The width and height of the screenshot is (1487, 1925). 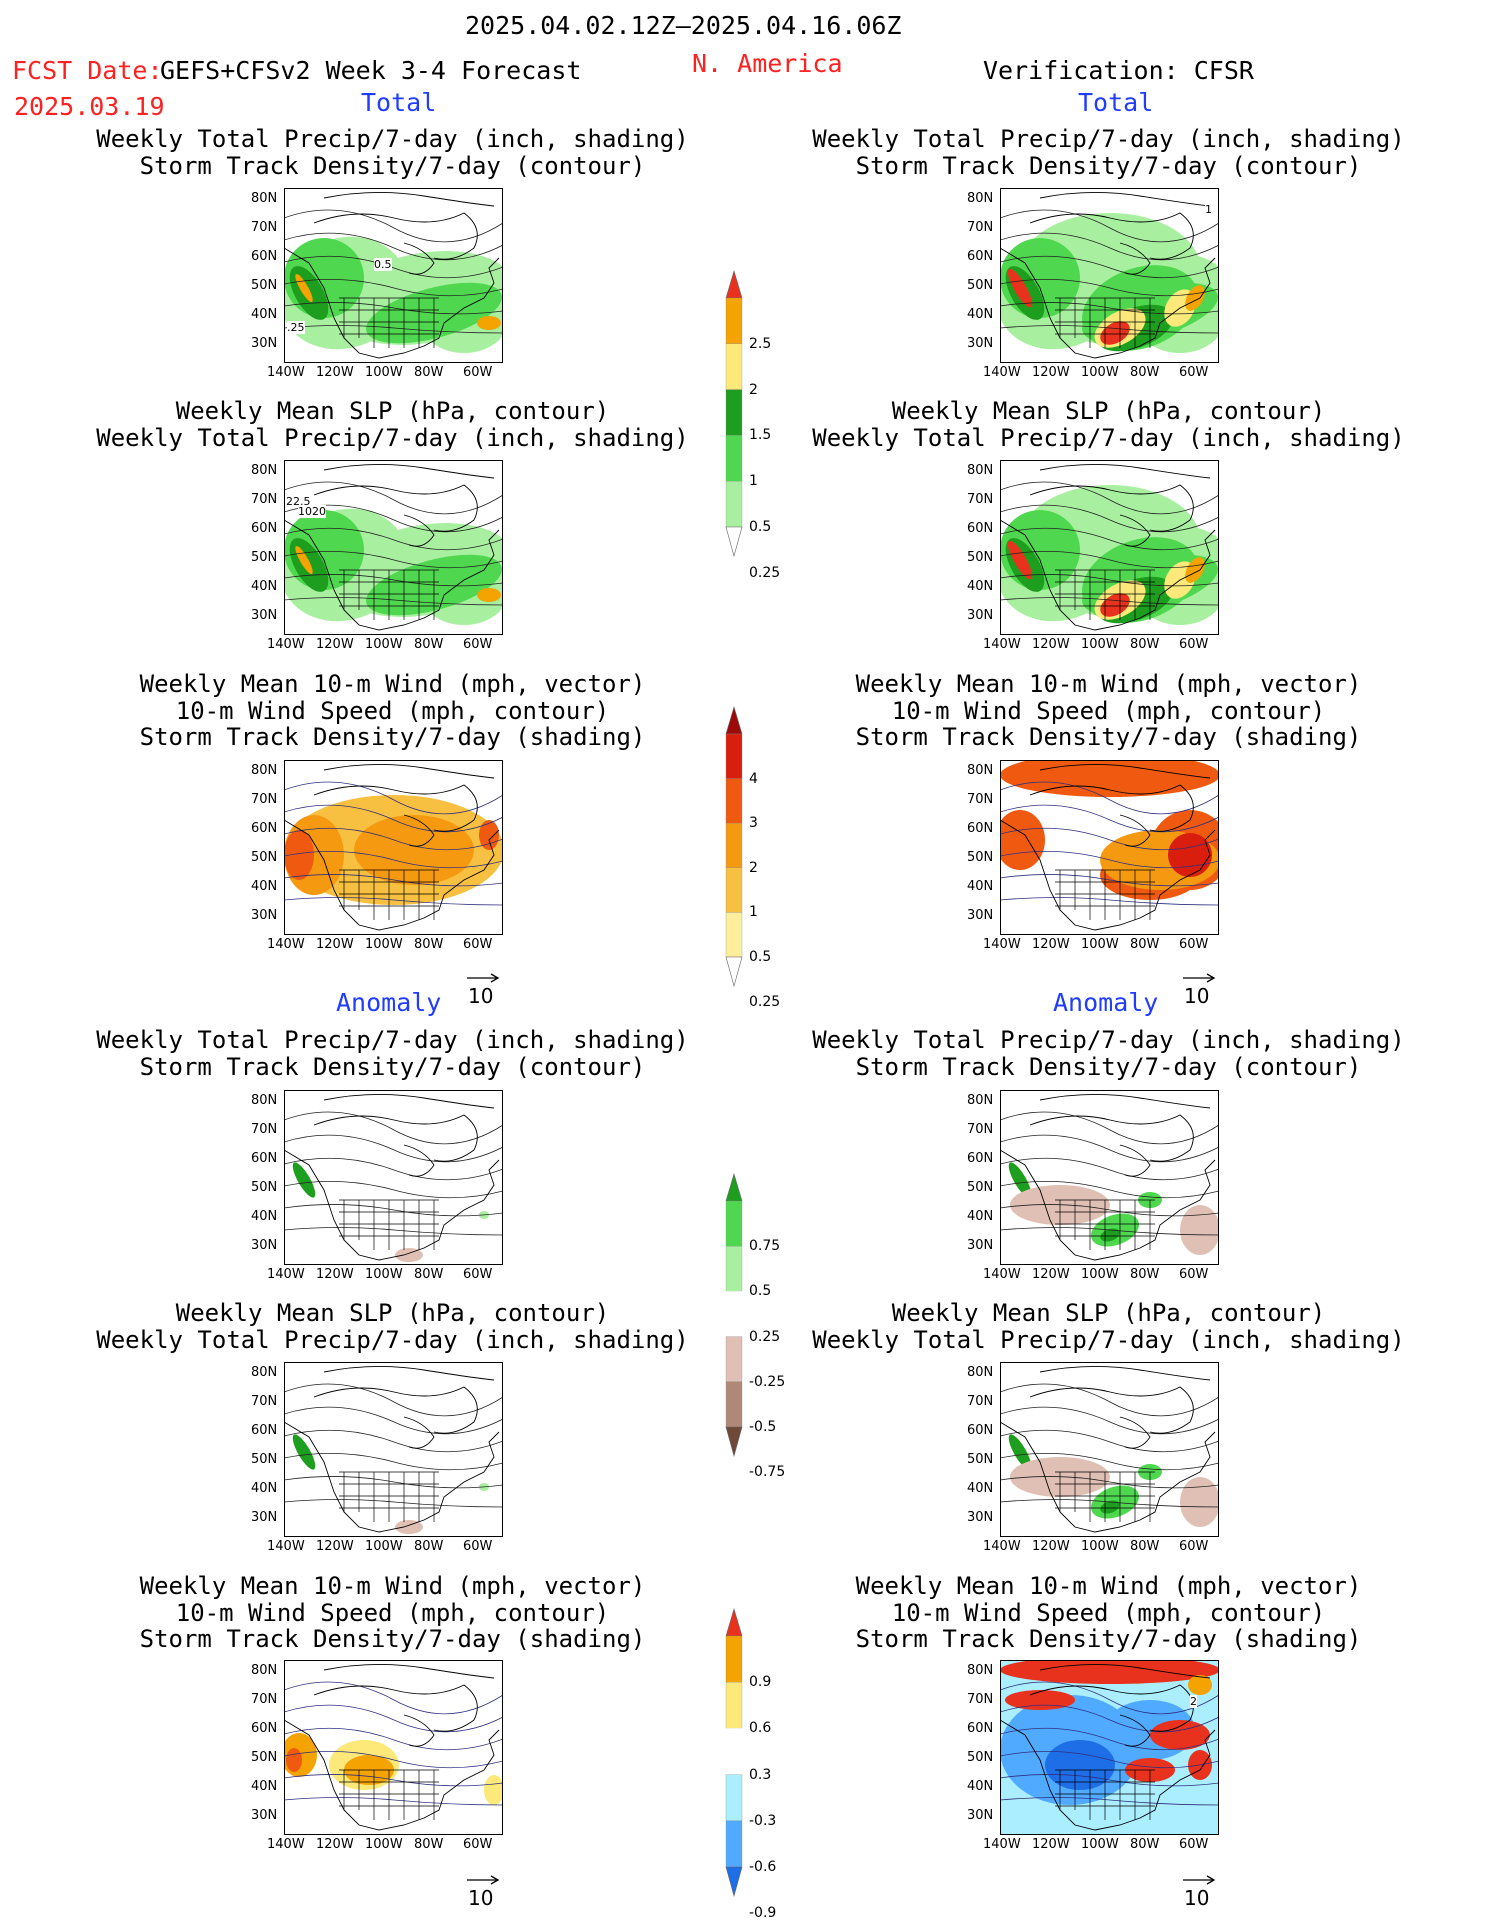 I want to click on contour-label: 2, so click(x=1193, y=1701).